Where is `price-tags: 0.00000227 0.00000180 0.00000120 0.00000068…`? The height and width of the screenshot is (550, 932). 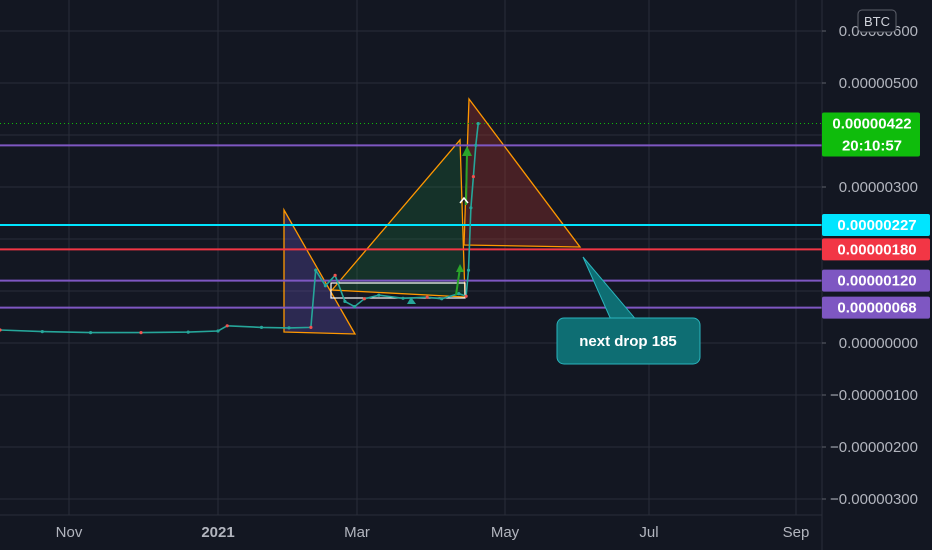 price-tags: 0.00000227 0.00000180 0.00000120 0.00000068… is located at coordinates (876, 215).